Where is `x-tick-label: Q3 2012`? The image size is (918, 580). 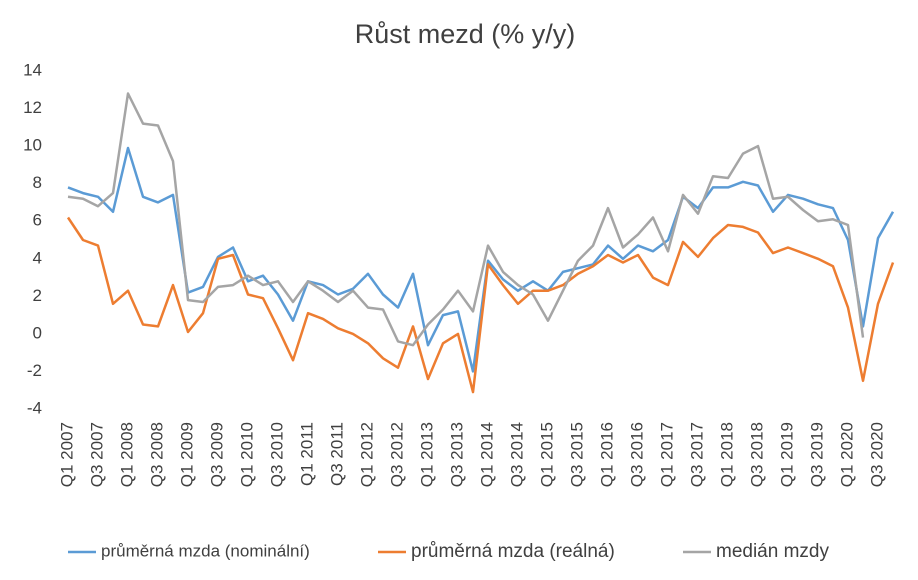
x-tick-label: Q3 2012 is located at coordinates (396, 454).